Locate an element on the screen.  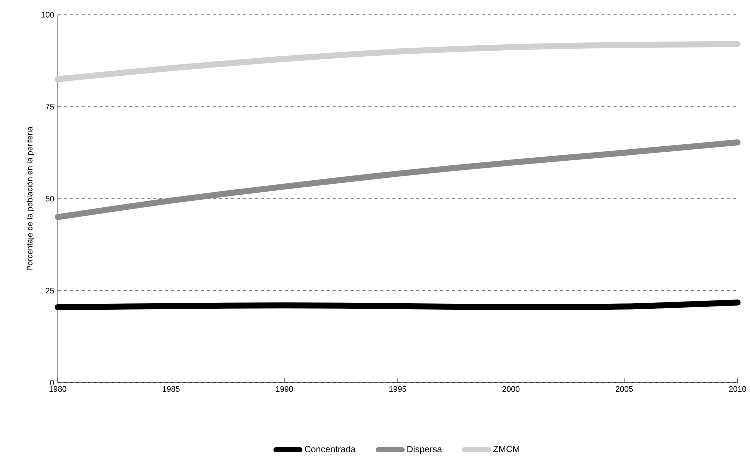
legend-label: ZMCM is located at coordinates (507, 449).